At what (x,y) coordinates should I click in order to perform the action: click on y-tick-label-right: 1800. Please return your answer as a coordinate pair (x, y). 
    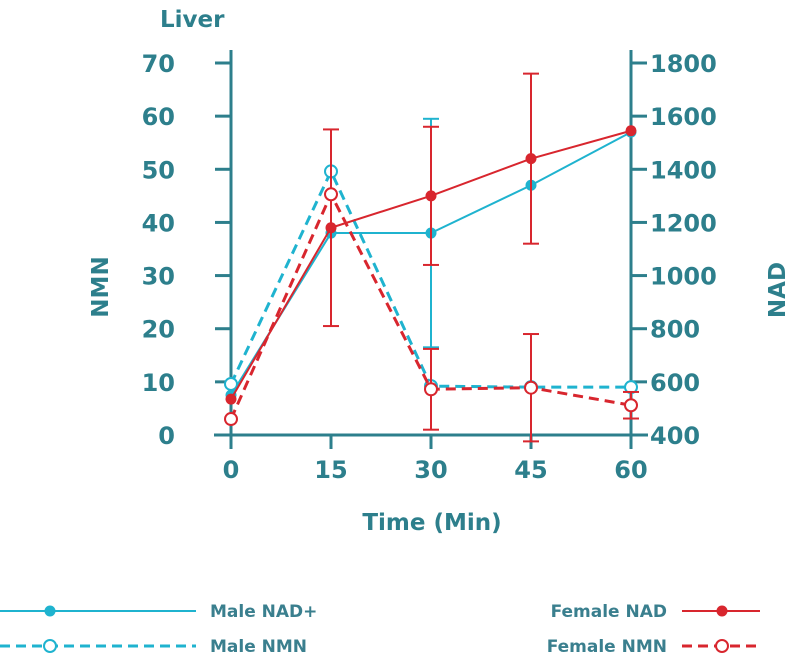
    Looking at the image, I should click on (683, 64).